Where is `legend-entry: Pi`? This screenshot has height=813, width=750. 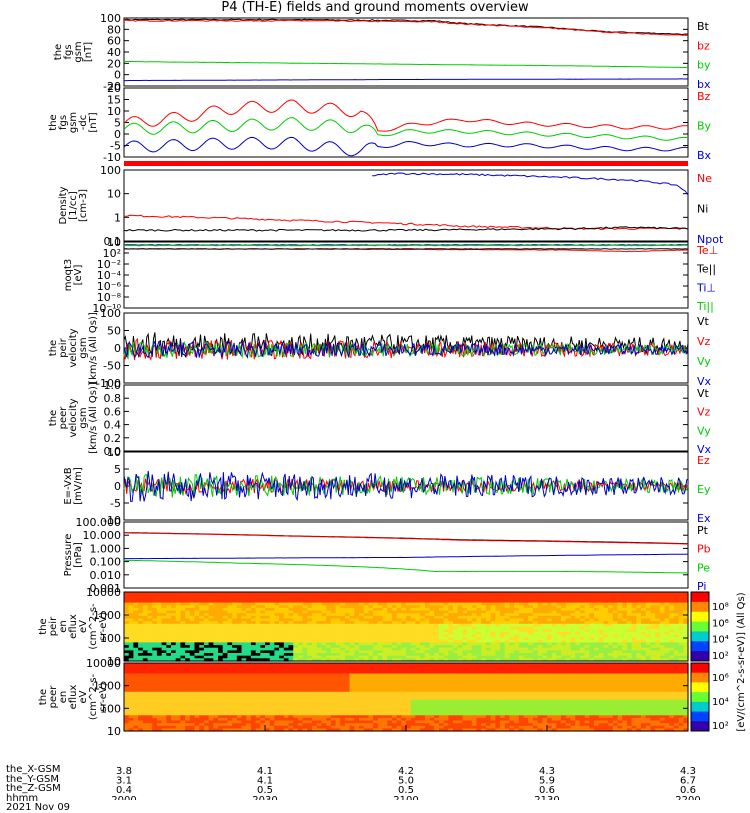
legend-entry: Pi is located at coordinates (701, 586).